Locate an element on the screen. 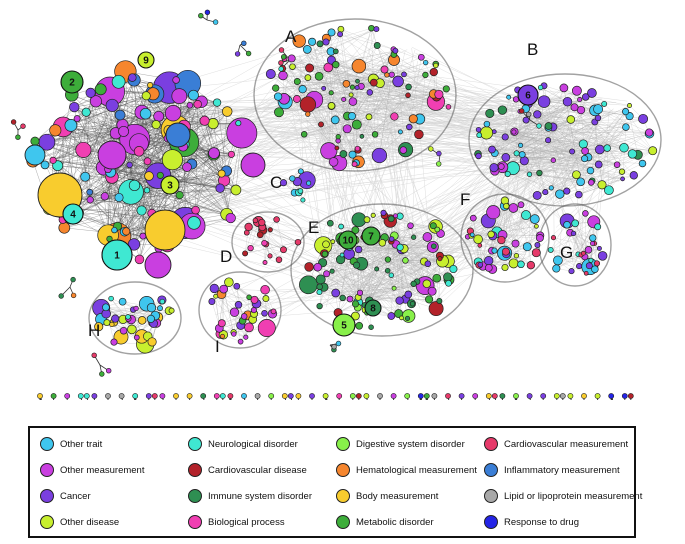  node-number-label: 3 is located at coordinates (170, 186).